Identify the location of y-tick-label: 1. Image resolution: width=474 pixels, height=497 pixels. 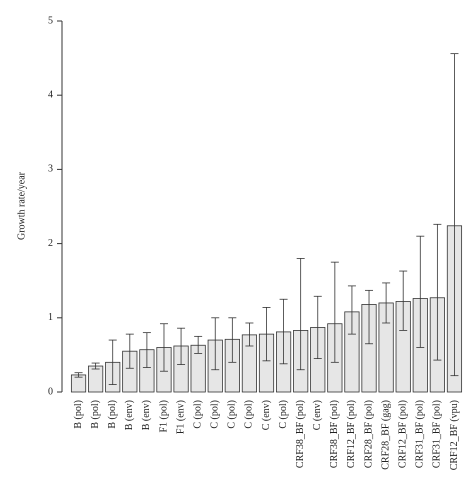
(50, 317).